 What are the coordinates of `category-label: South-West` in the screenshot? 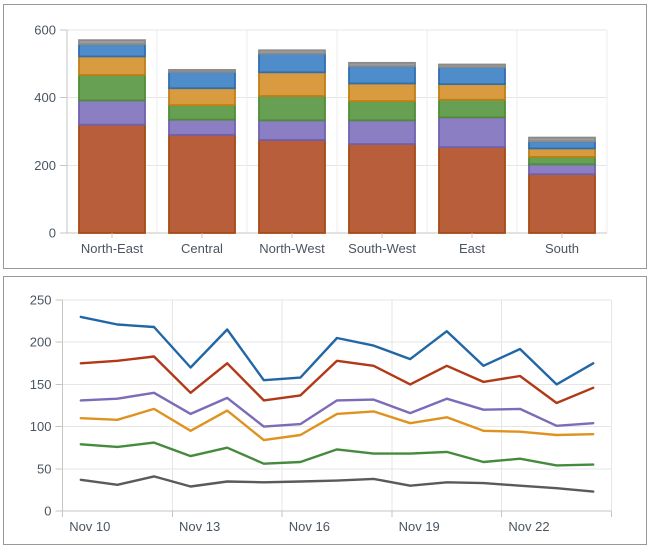 It's located at (382, 248).